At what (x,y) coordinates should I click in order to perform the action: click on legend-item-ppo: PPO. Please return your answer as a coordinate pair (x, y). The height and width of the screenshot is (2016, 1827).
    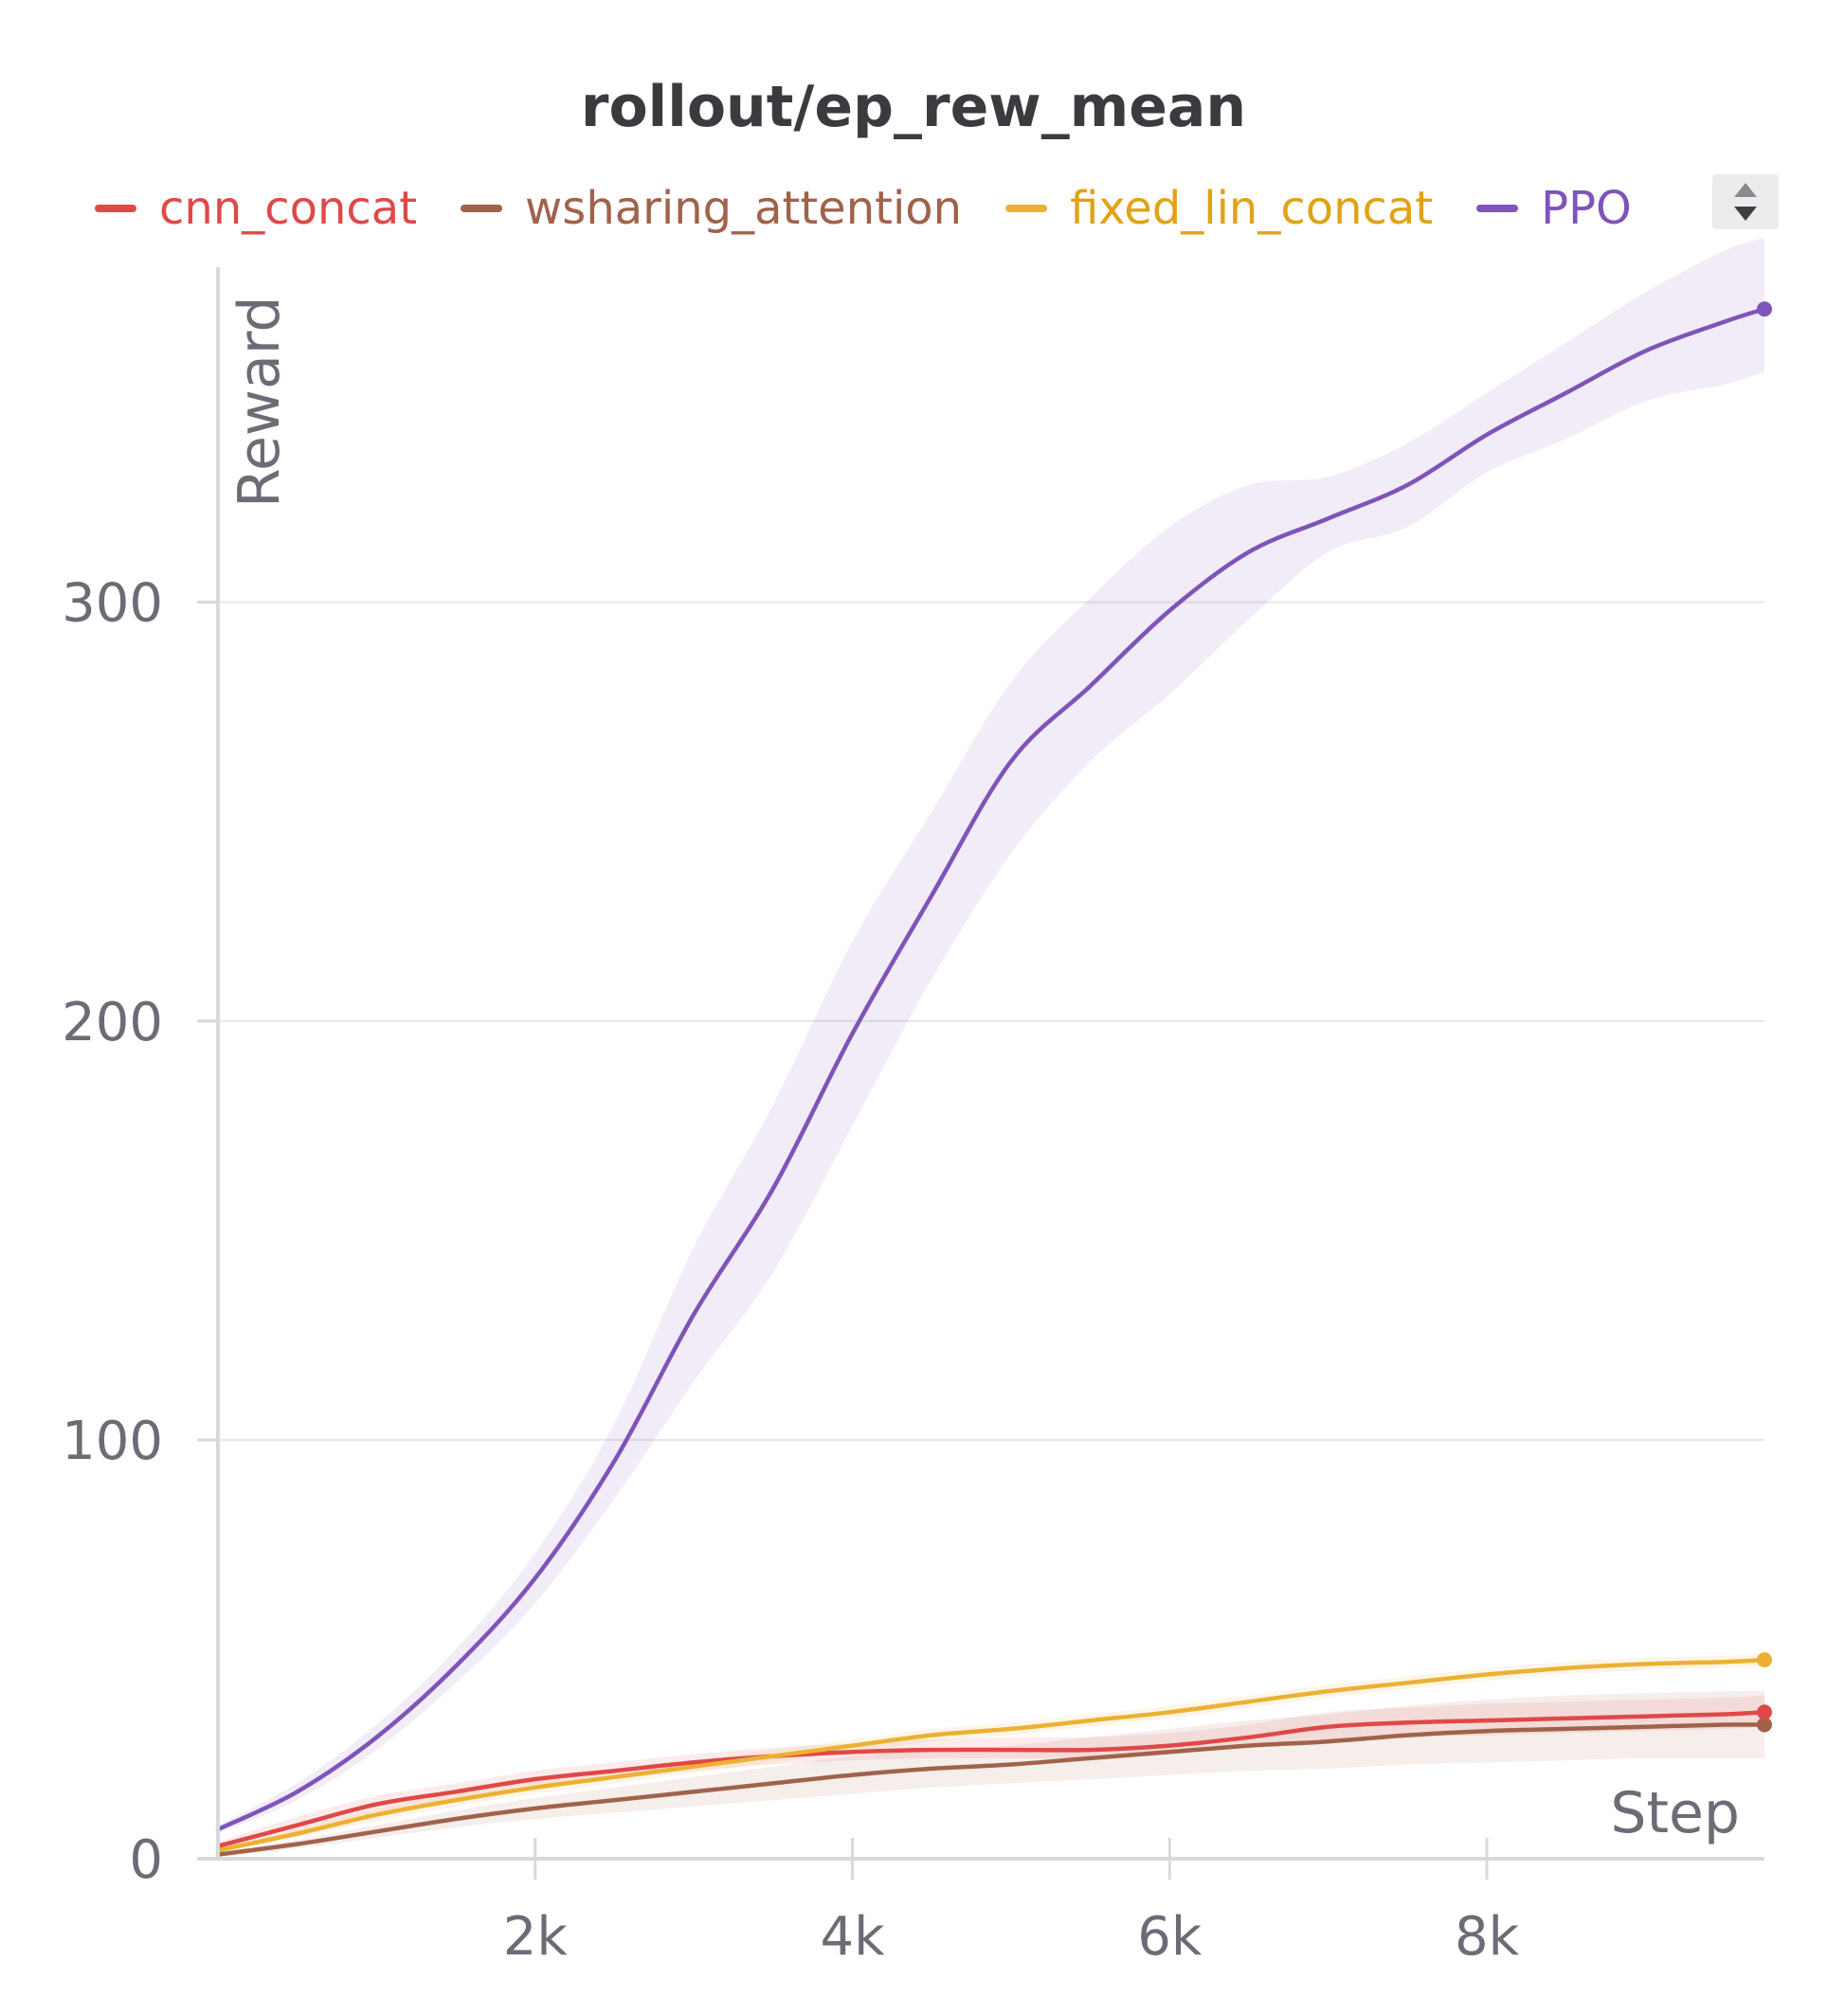
    Looking at the image, I should click on (1554, 208).